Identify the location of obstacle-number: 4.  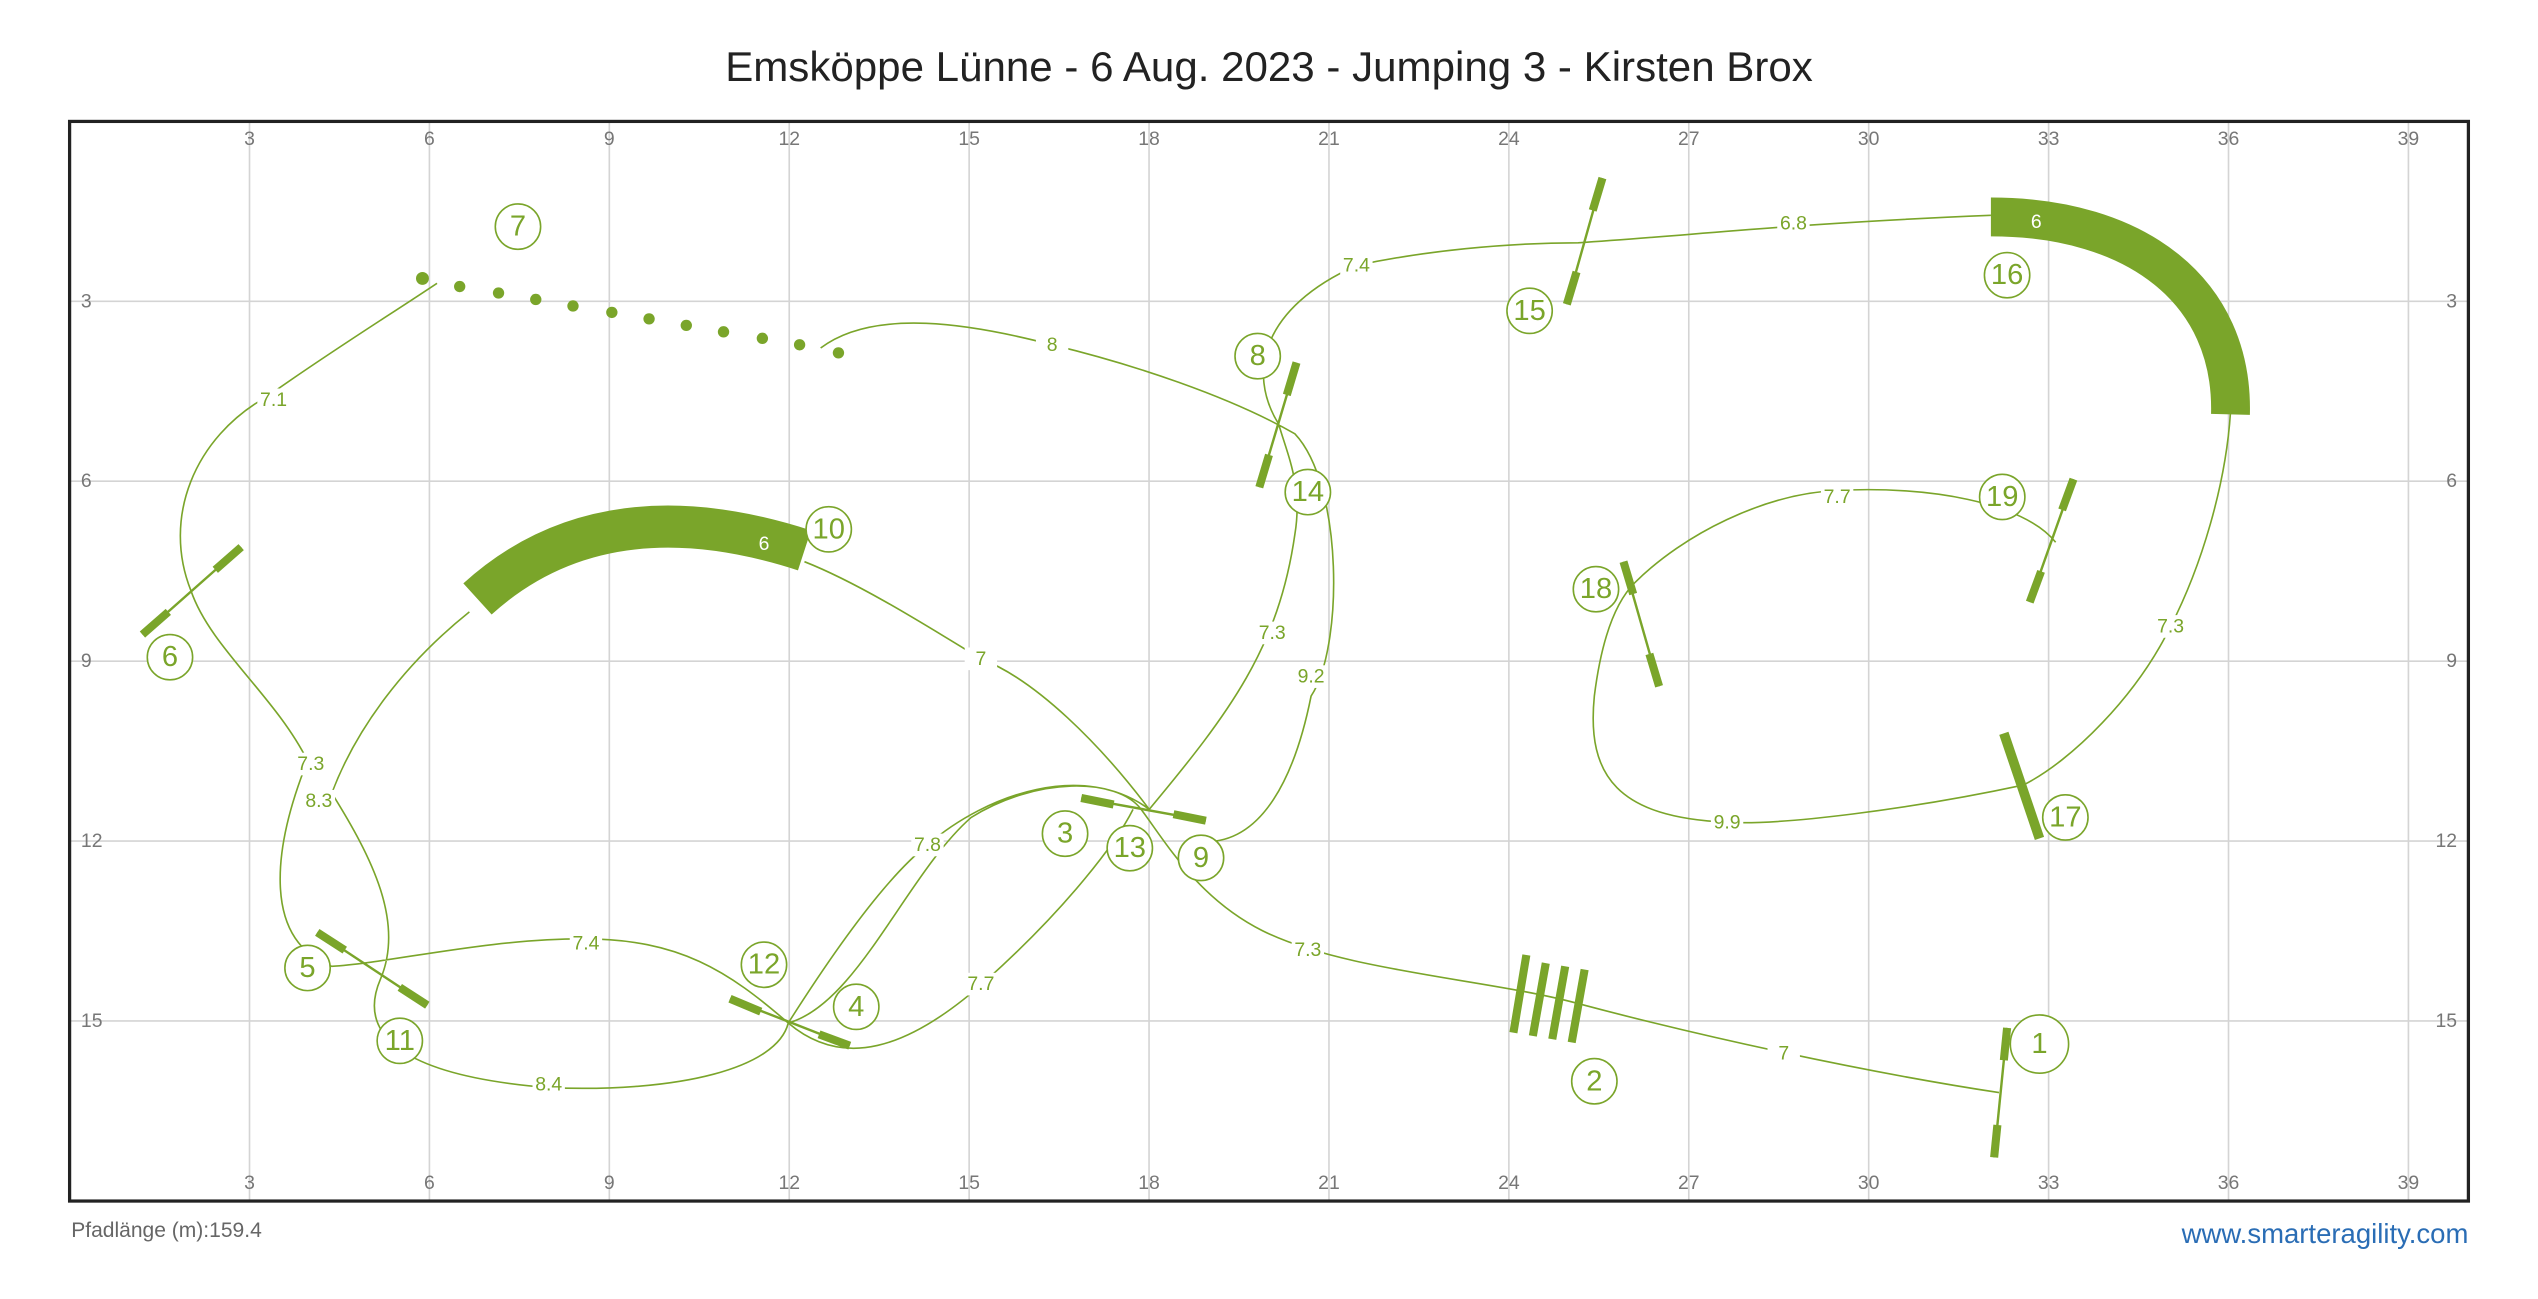
(856, 1007).